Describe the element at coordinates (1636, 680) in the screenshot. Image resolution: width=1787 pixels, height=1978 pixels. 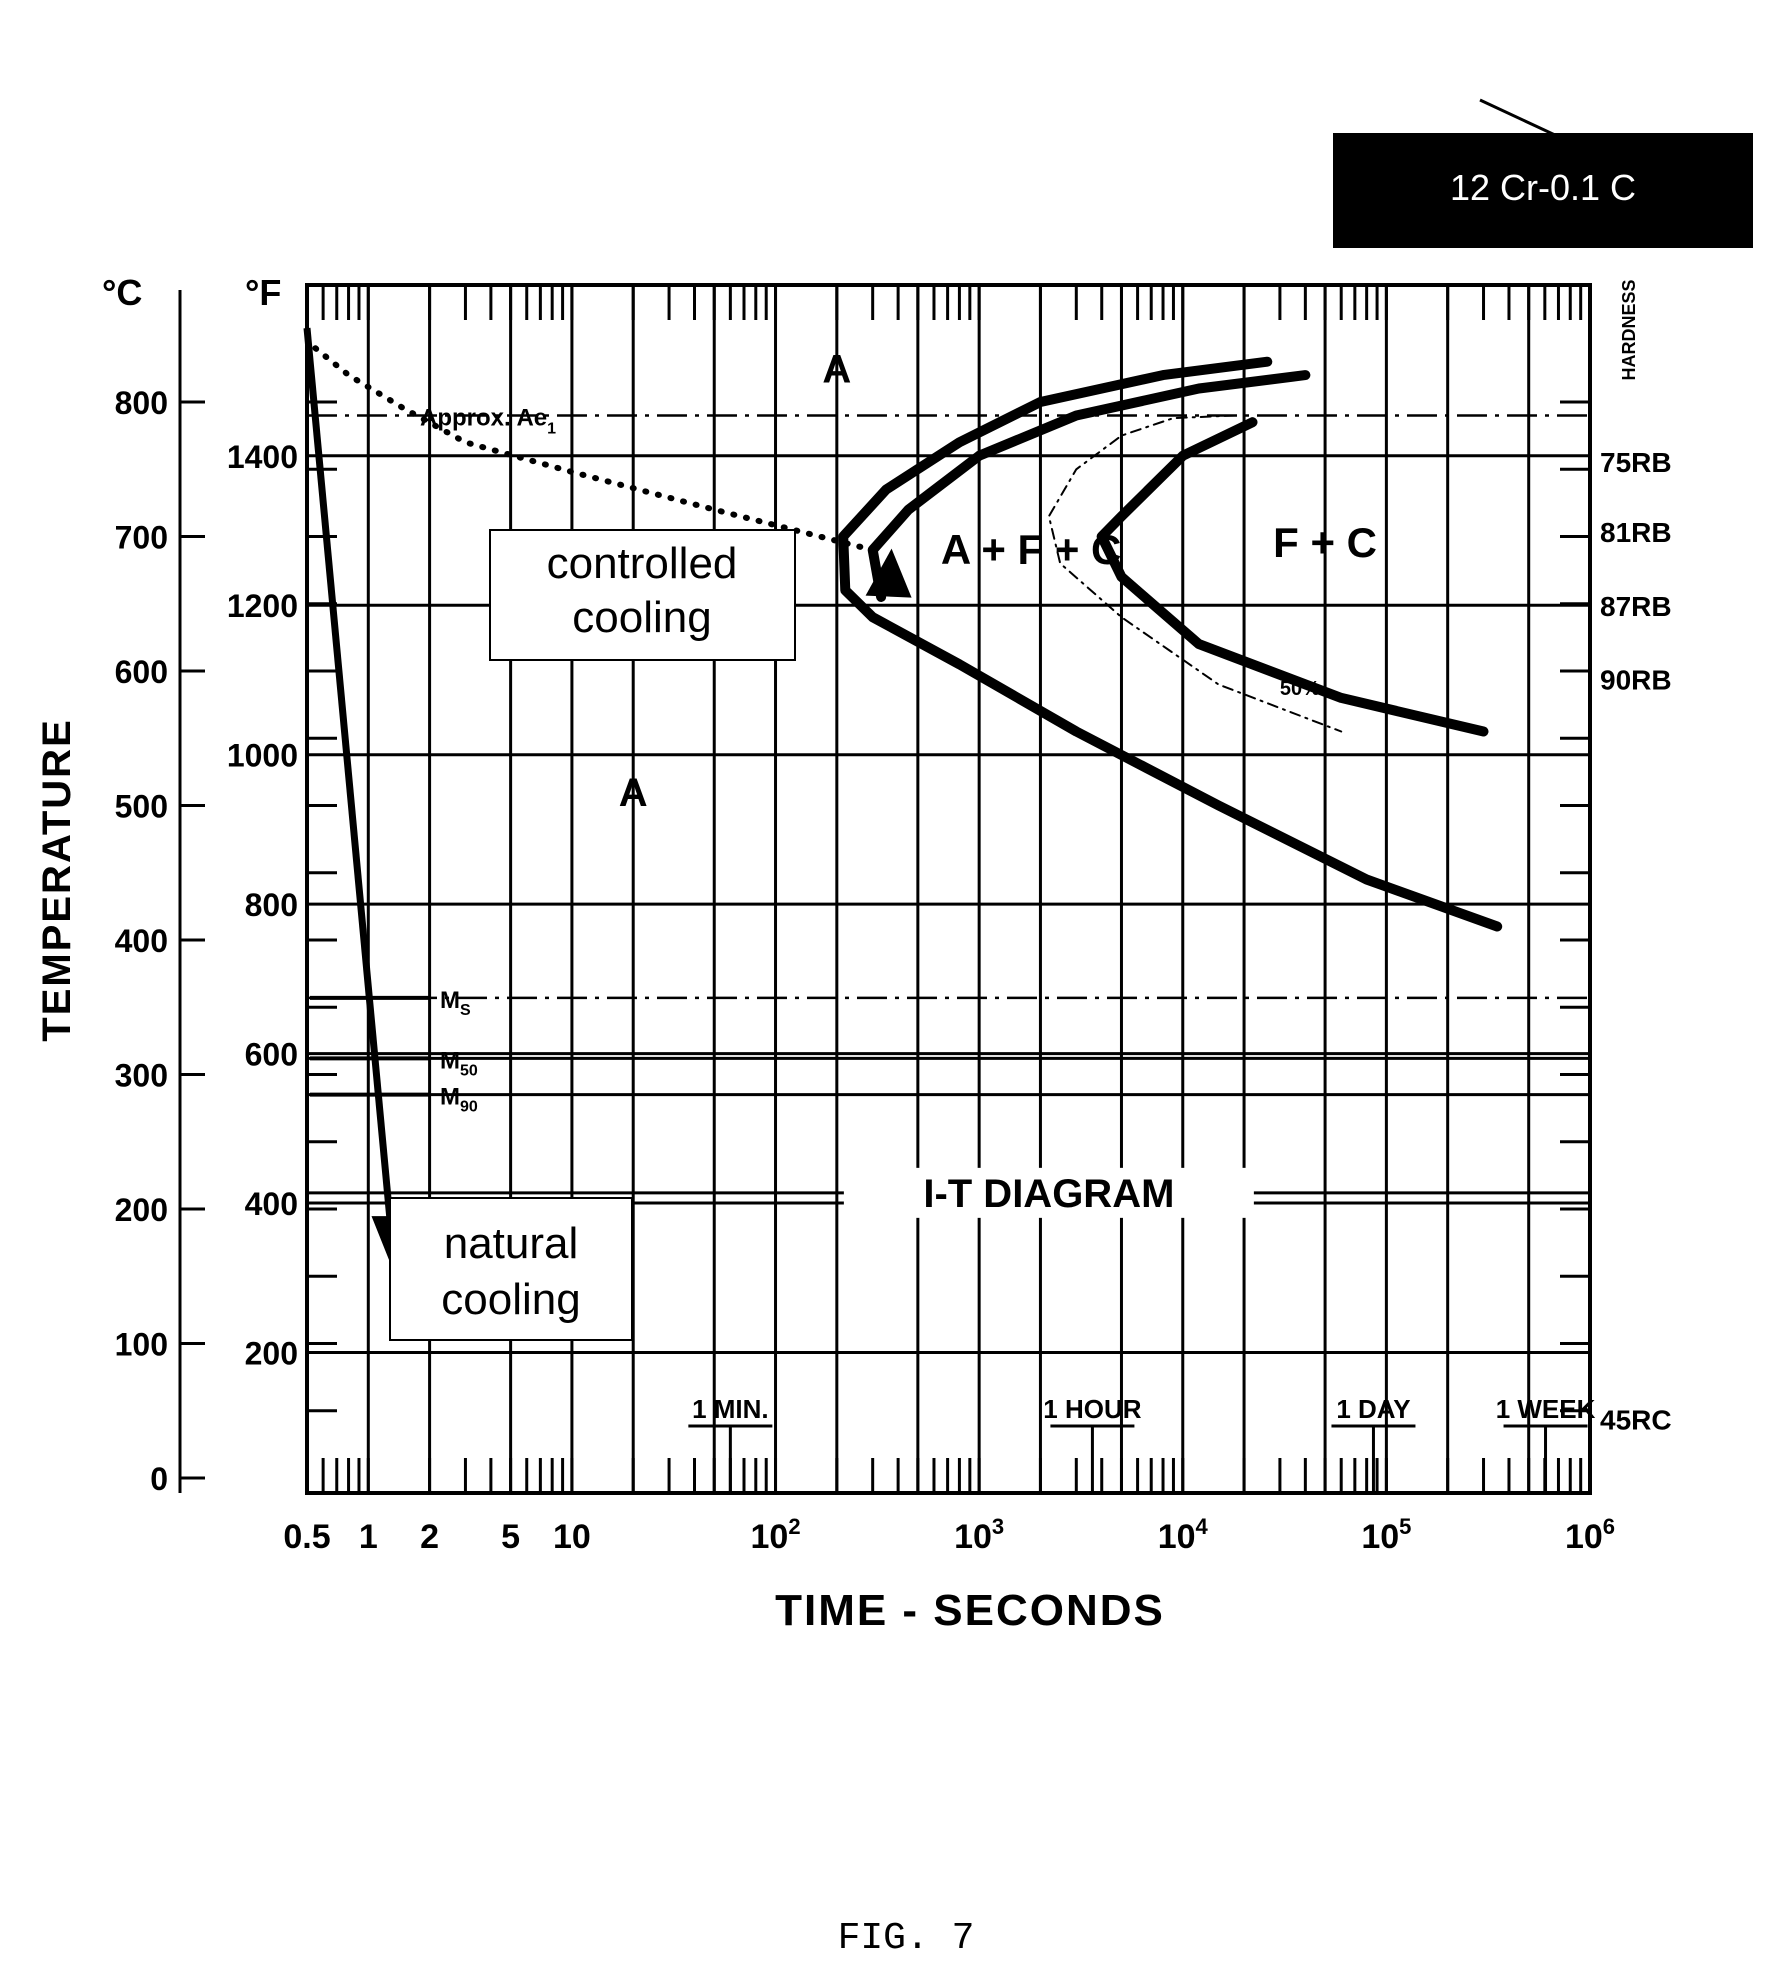
I see `hardness-label: 90RB` at that location.